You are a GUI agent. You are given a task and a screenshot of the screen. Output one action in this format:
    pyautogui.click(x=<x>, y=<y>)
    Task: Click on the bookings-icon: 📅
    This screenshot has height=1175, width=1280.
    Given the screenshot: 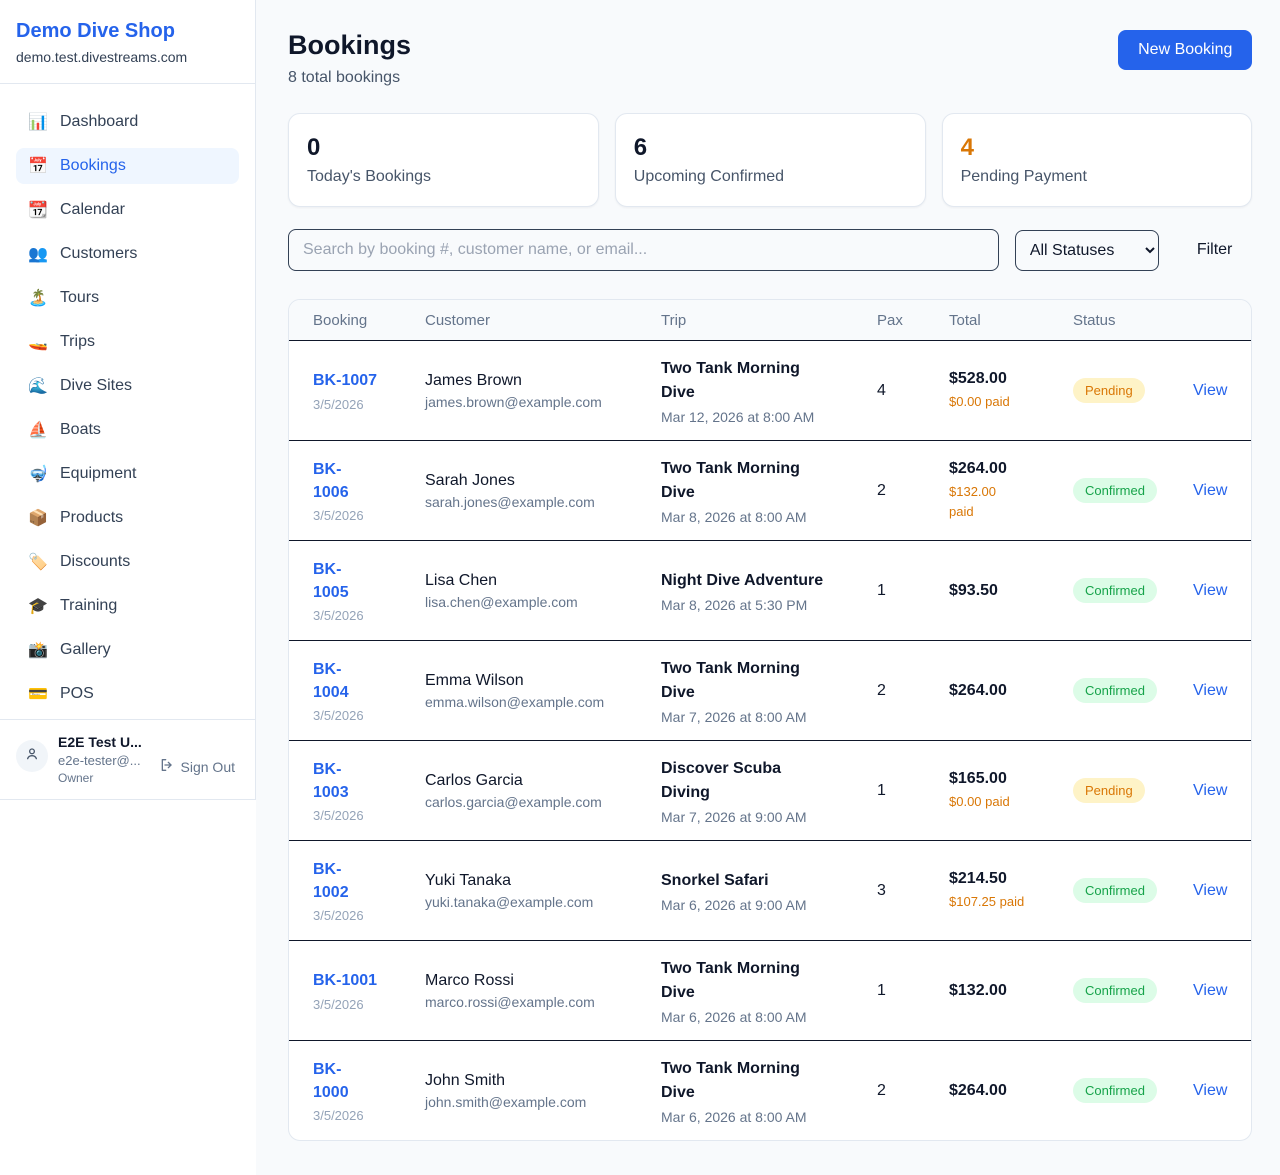 What is the action you would take?
    pyautogui.click(x=38, y=166)
    